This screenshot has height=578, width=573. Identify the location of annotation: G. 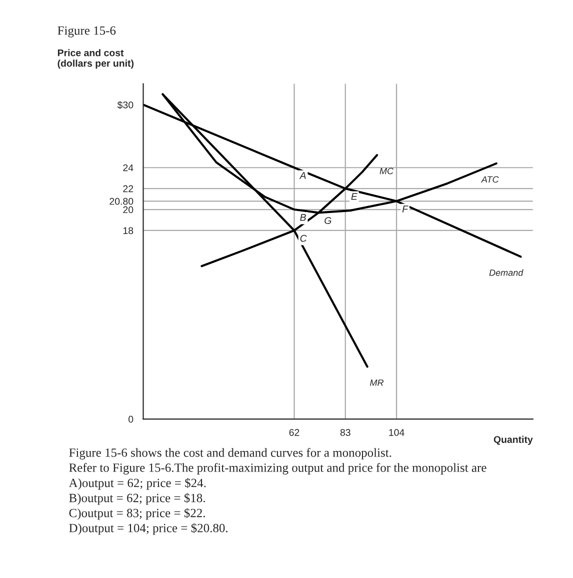
(328, 220).